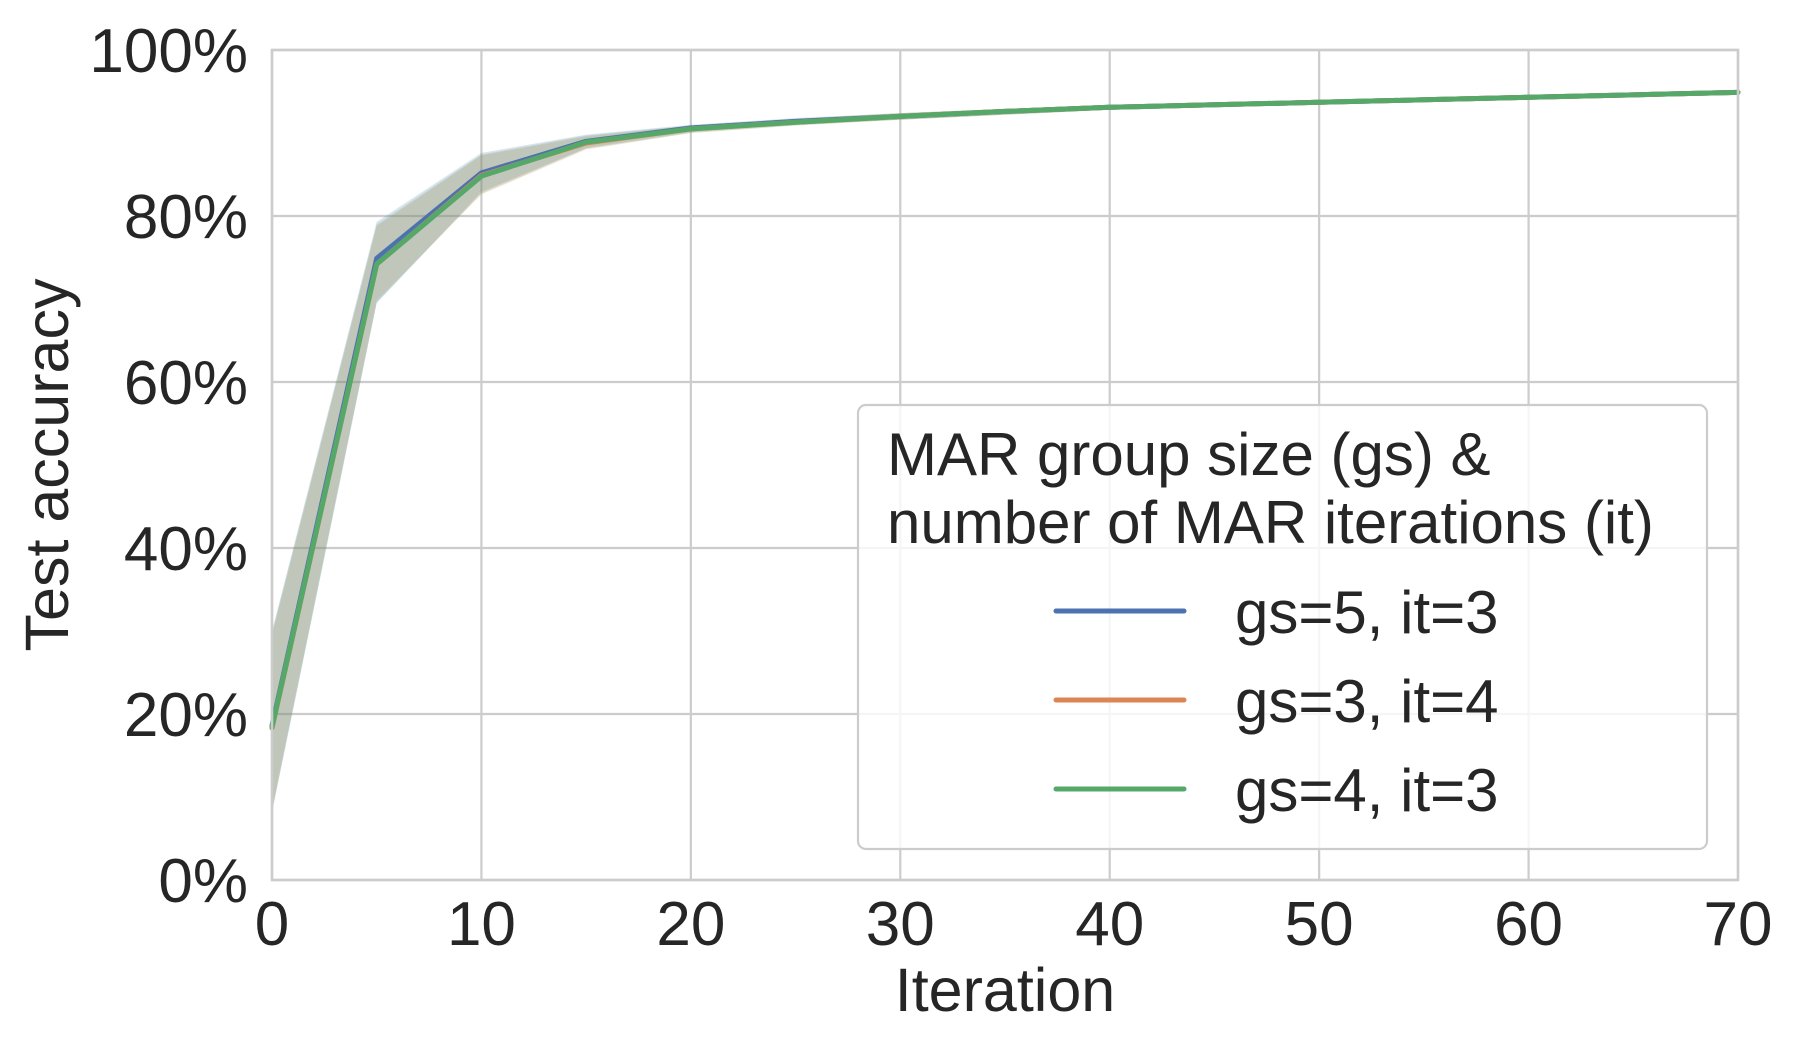 Image resolution: width=1800 pixels, height=1050 pixels. I want to click on legend-entry: gs=4, it=3, so click(1276, 790).